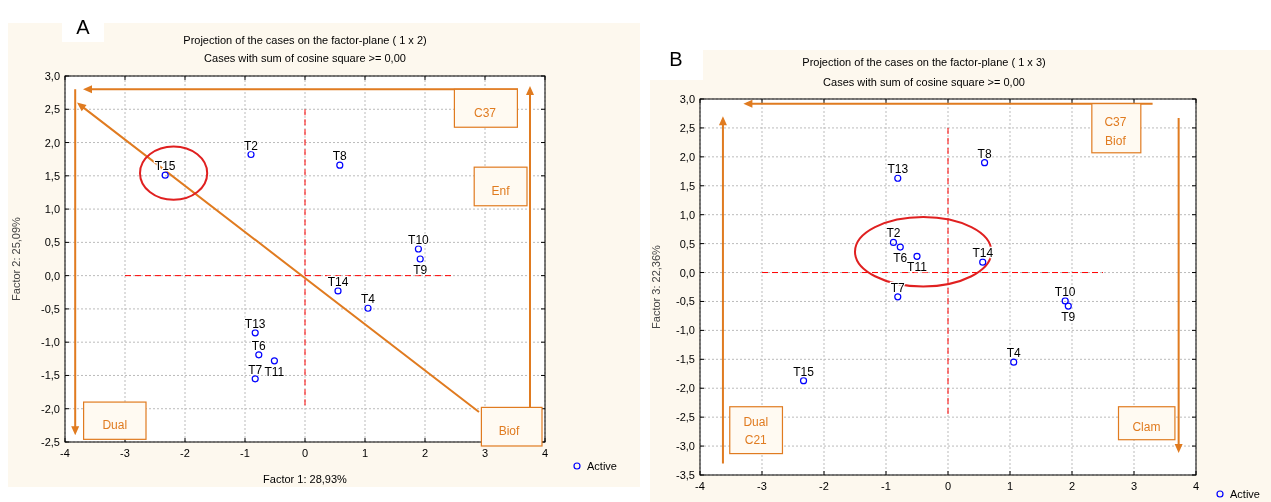  Describe the element at coordinates (756, 440) in the screenshot. I see `annotation: C21` at that location.